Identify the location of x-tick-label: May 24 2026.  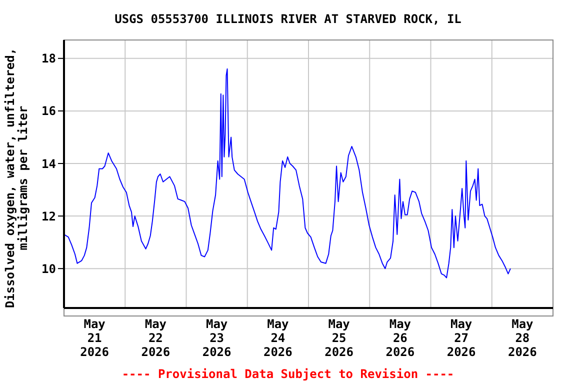
(277, 338).